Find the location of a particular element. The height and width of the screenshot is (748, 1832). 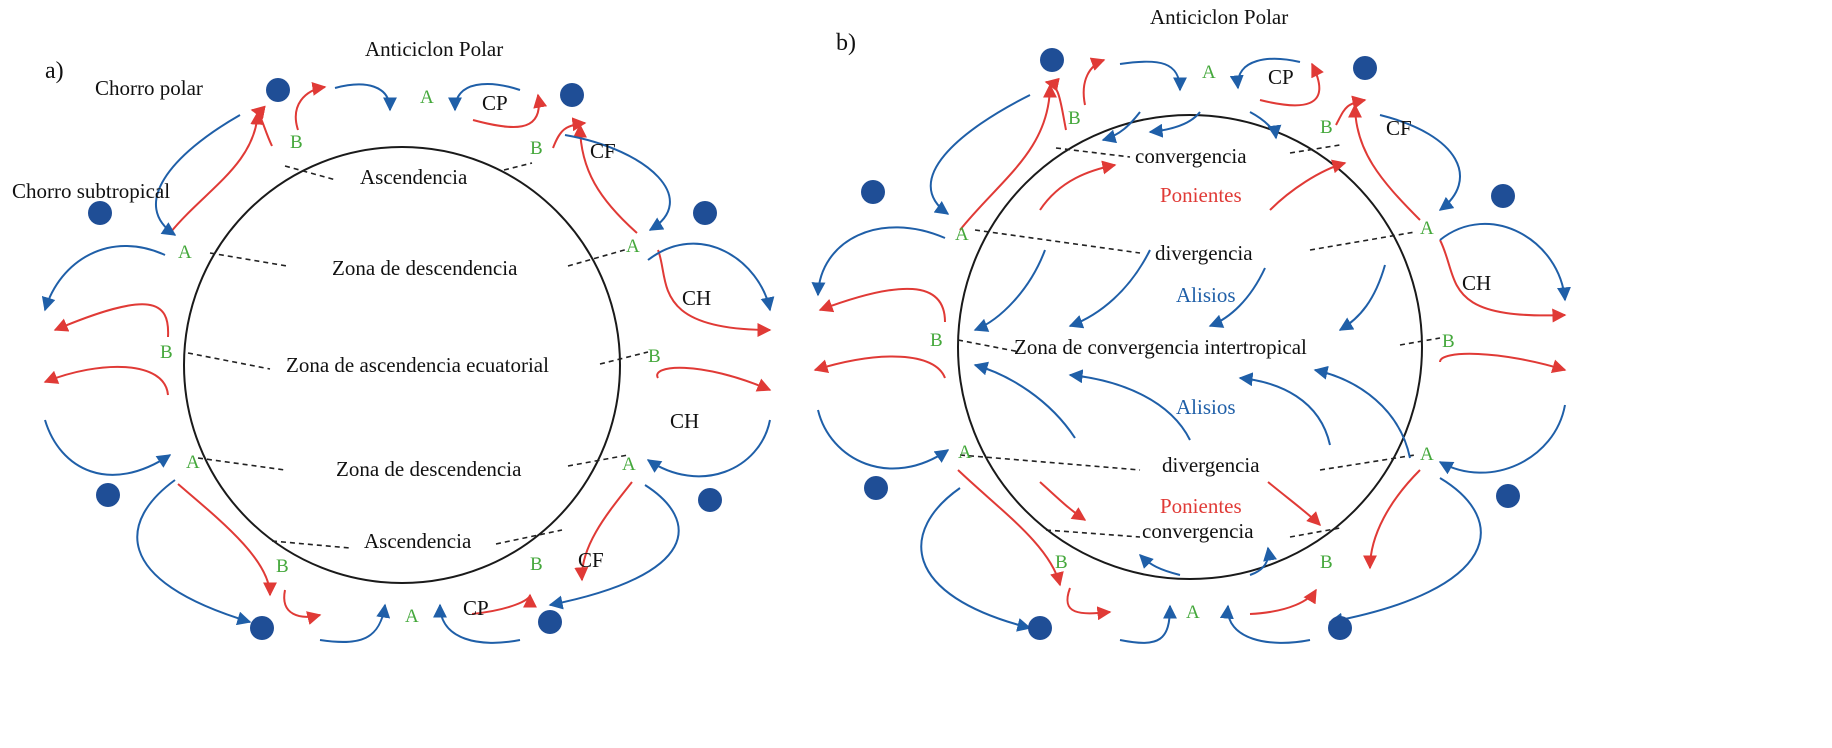

subtropical-jet-label: Chorro subtropical is located at coordinates (91, 191).